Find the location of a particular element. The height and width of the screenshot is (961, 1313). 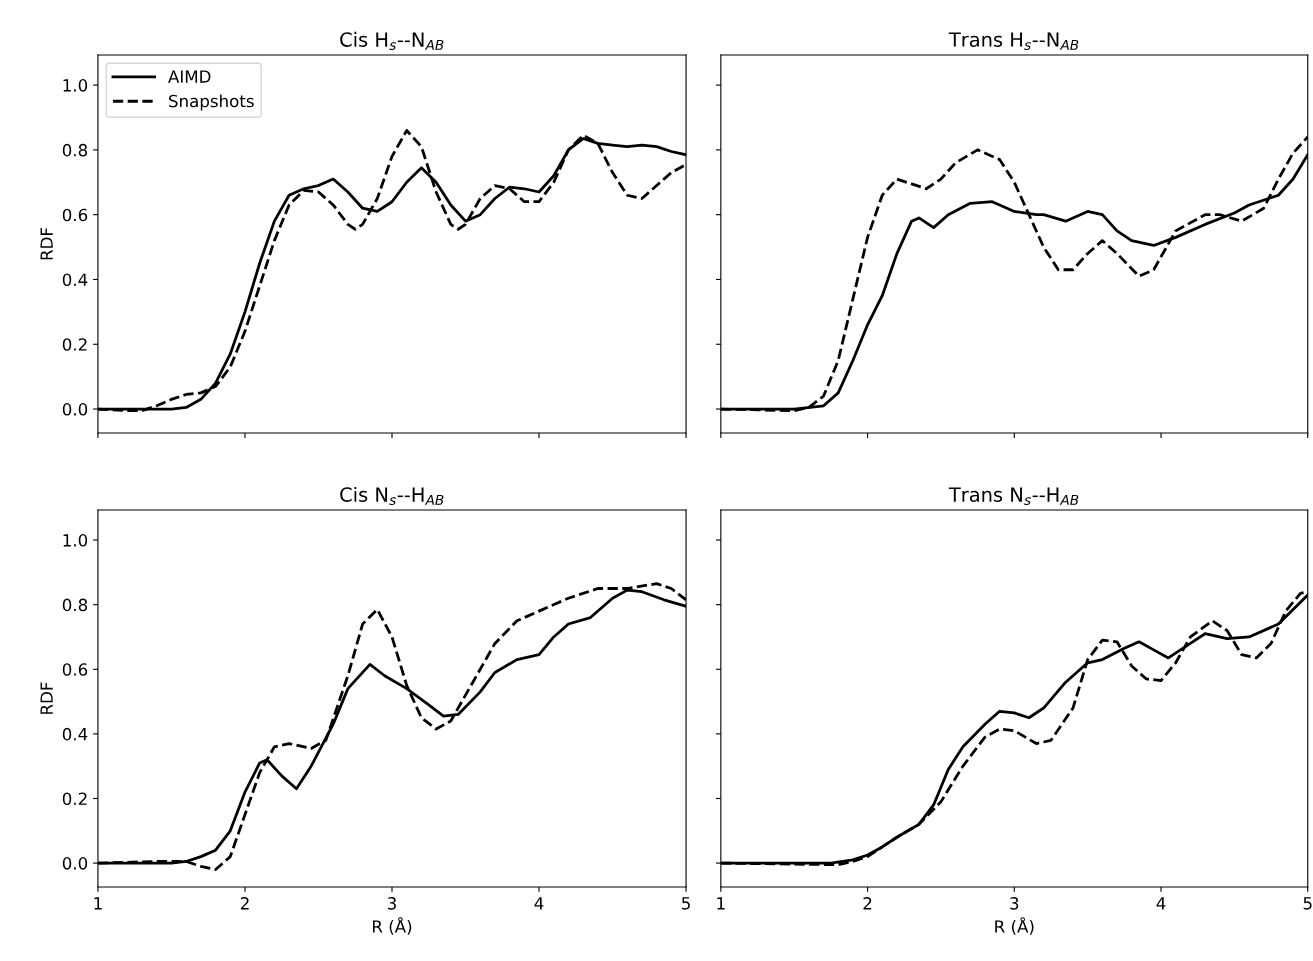

legend-label: AIMD is located at coordinates (189, 76).